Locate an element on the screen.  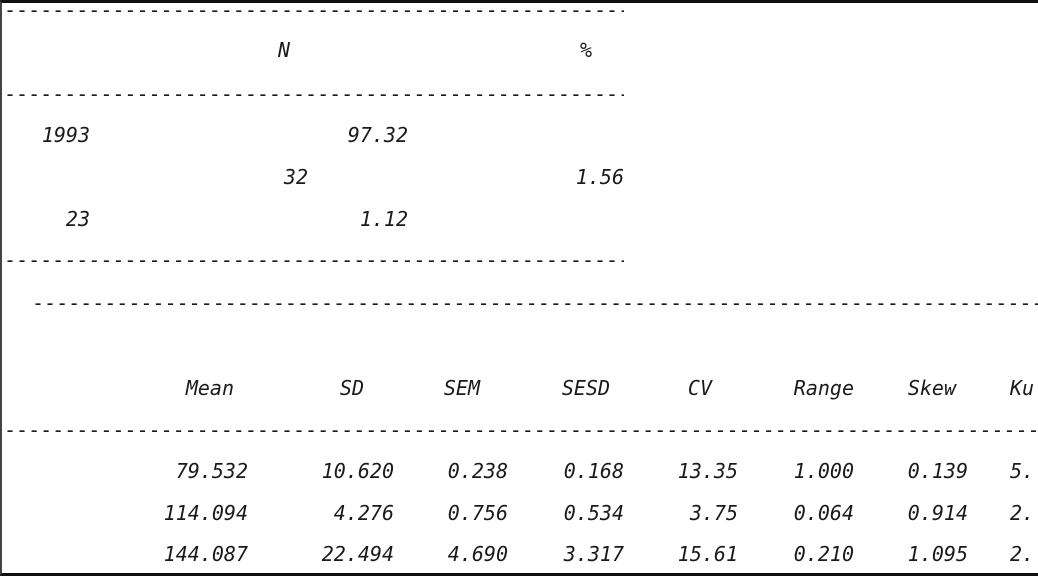
table1-row2-col2: 1.56 is located at coordinates (599, 177).